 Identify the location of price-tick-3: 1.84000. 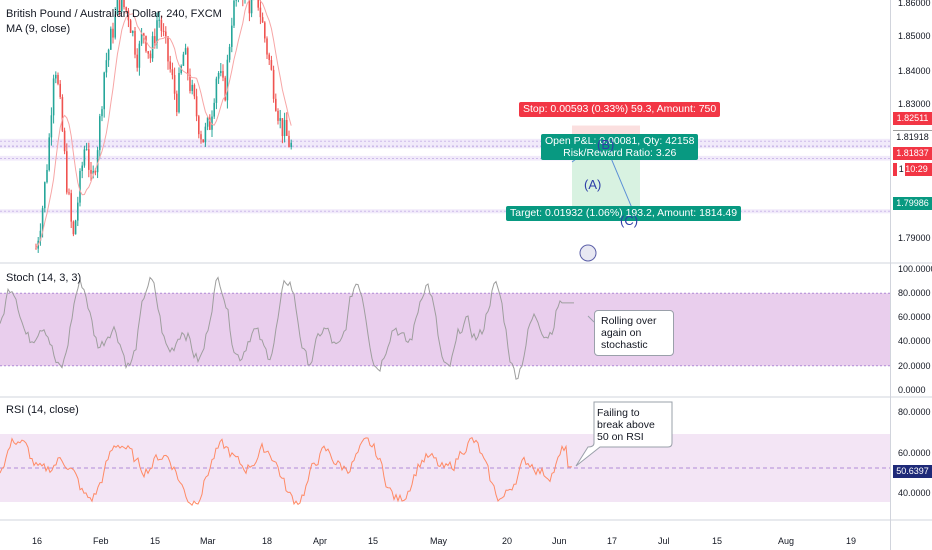
(914, 71).